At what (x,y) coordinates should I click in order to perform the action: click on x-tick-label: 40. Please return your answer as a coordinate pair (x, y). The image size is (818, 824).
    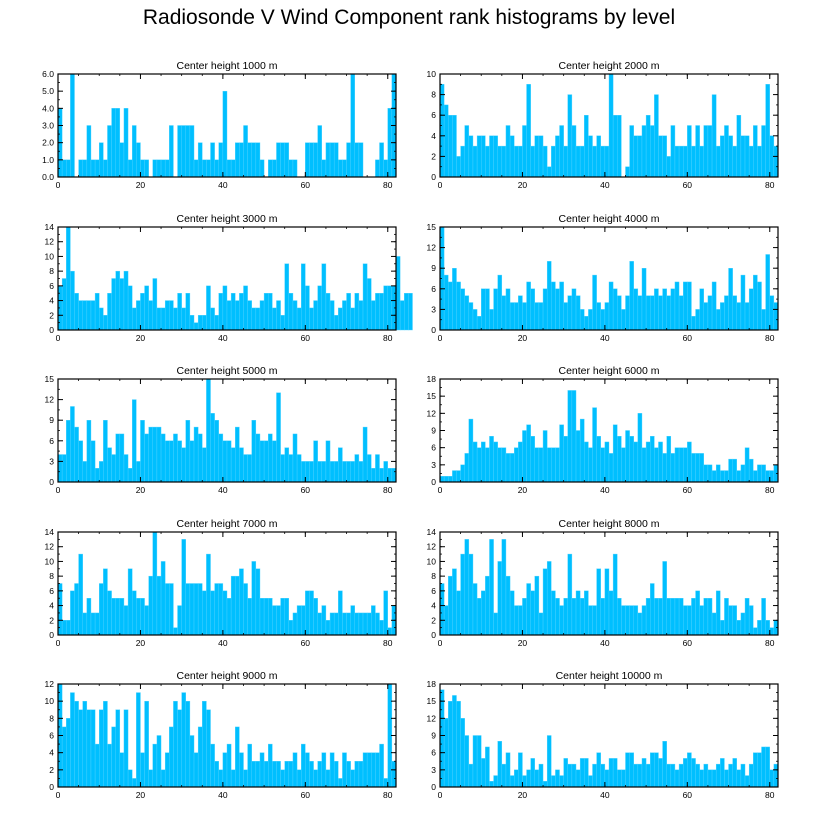
    Looking at the image, I should click on (605, 338).